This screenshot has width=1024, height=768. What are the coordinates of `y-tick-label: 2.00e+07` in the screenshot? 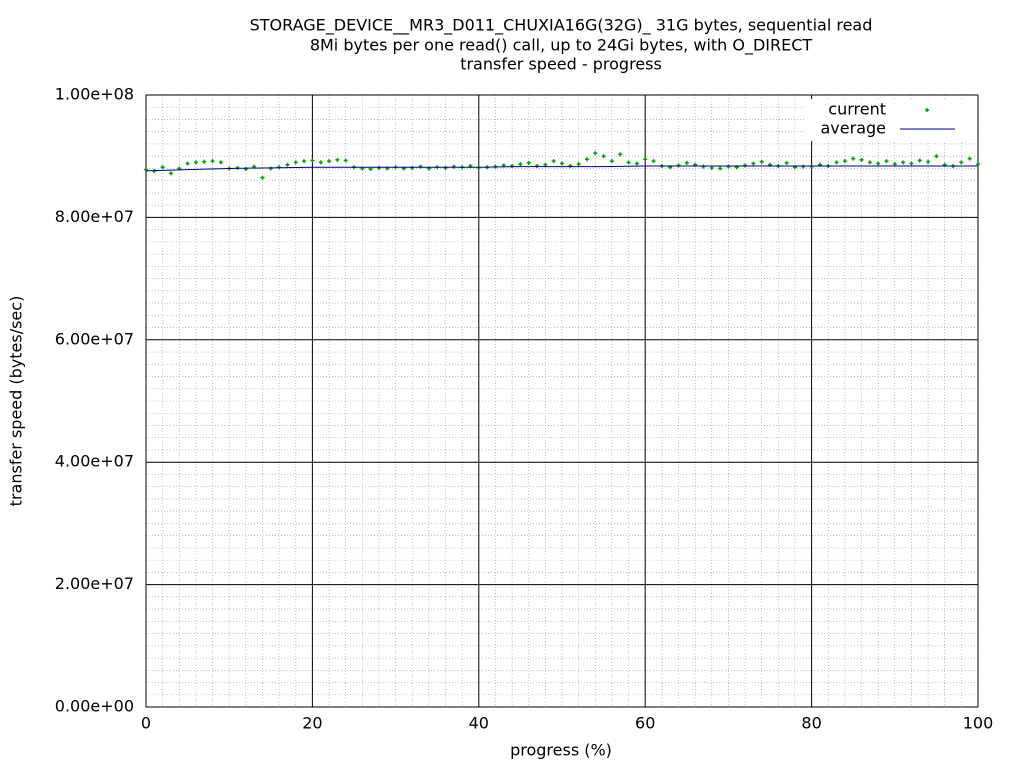 It's located at (94, 583).